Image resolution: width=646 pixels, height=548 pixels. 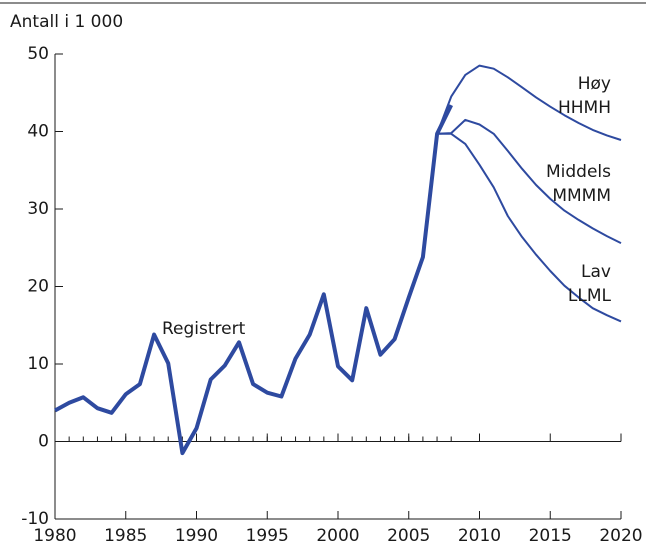 What do you see at coordinates (584, 108) in the screenshot?
I see `series-code: HHMH` at bounding box center [584, 108].